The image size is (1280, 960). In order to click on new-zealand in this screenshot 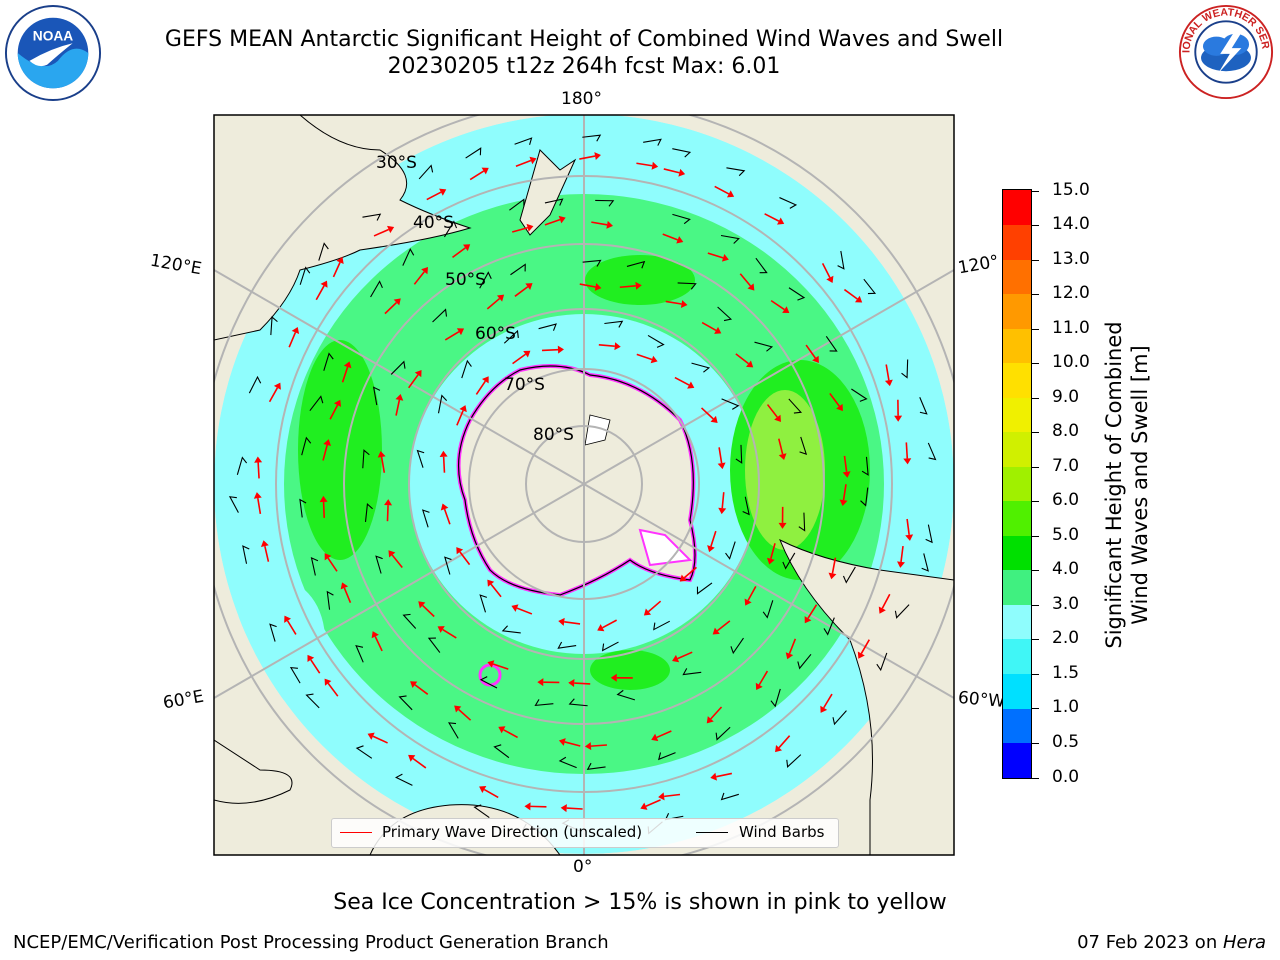, I will do `click(548, 192)`.